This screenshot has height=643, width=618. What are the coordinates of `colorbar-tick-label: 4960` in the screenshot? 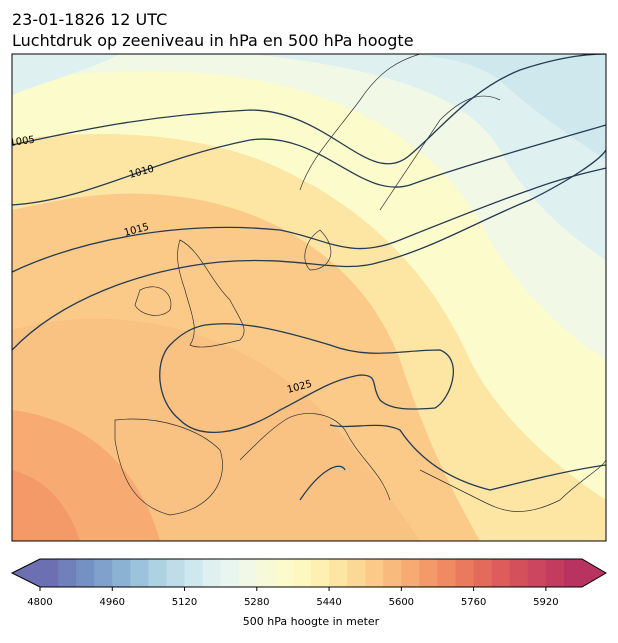 It's located at (112, 602).